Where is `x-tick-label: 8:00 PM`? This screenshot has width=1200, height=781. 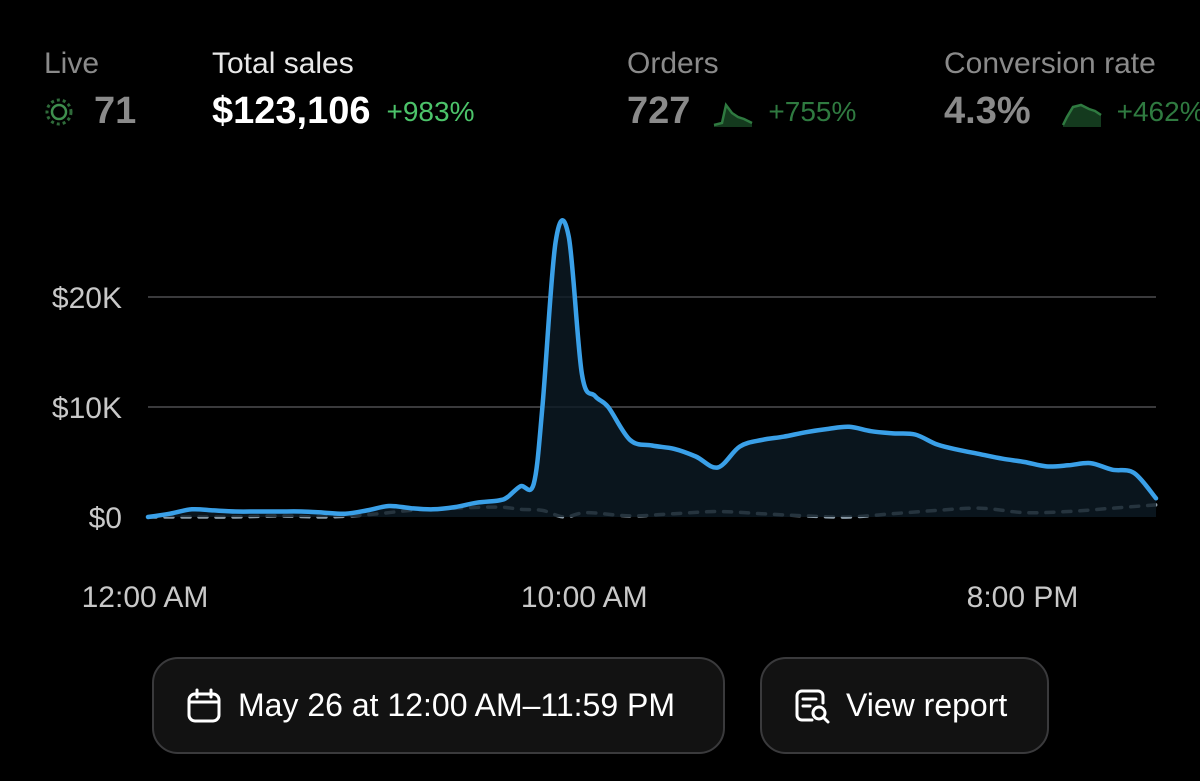 x-tick-label: 8:00 PM is located at coordinates (1023, 597).